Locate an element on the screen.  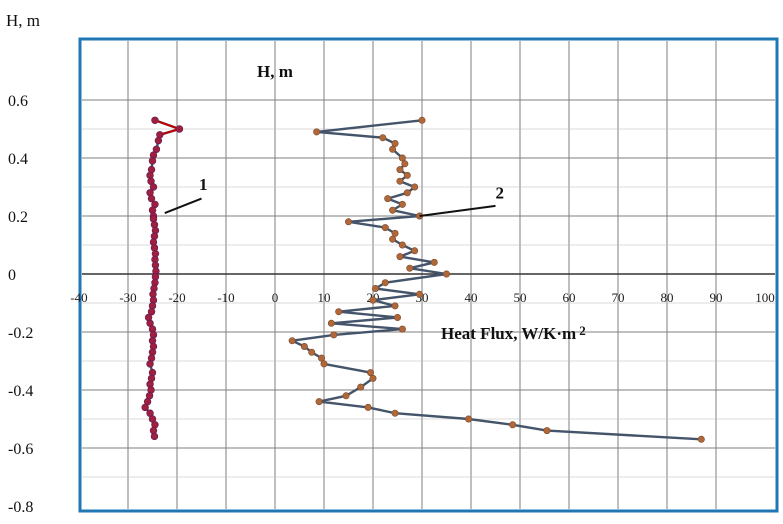
annotation-label: 2 is located at coordinates (500, 193).